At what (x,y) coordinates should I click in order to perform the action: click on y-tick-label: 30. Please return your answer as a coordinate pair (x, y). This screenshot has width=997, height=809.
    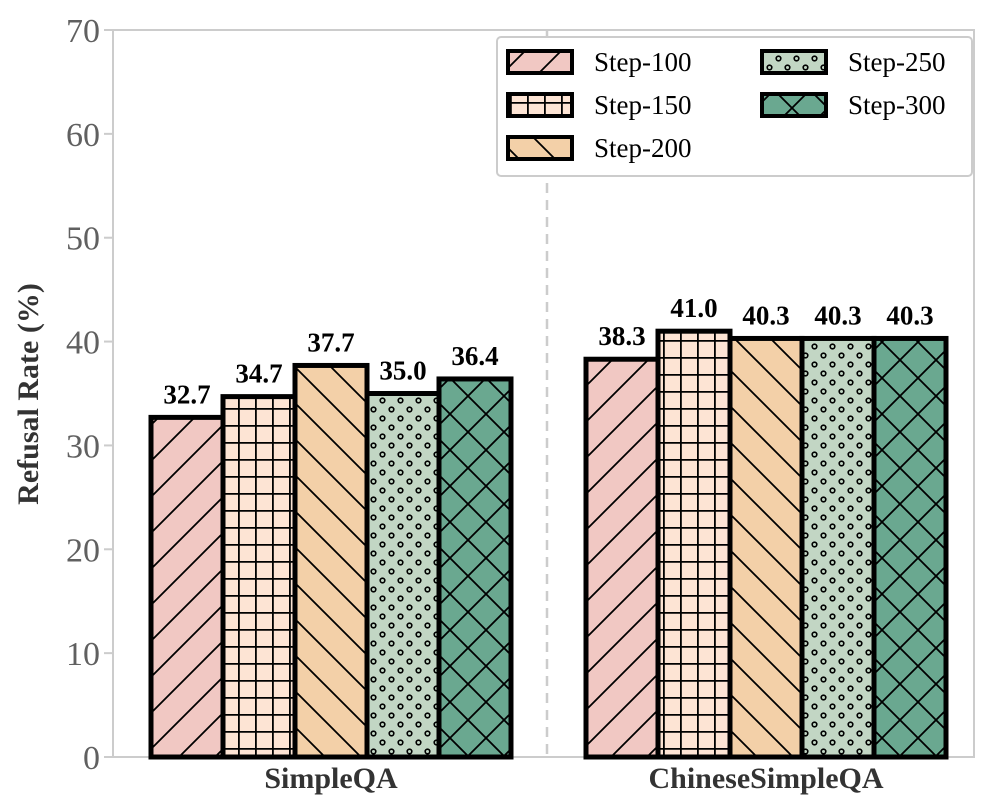
    Looking at the image, I should click on (83, 446).